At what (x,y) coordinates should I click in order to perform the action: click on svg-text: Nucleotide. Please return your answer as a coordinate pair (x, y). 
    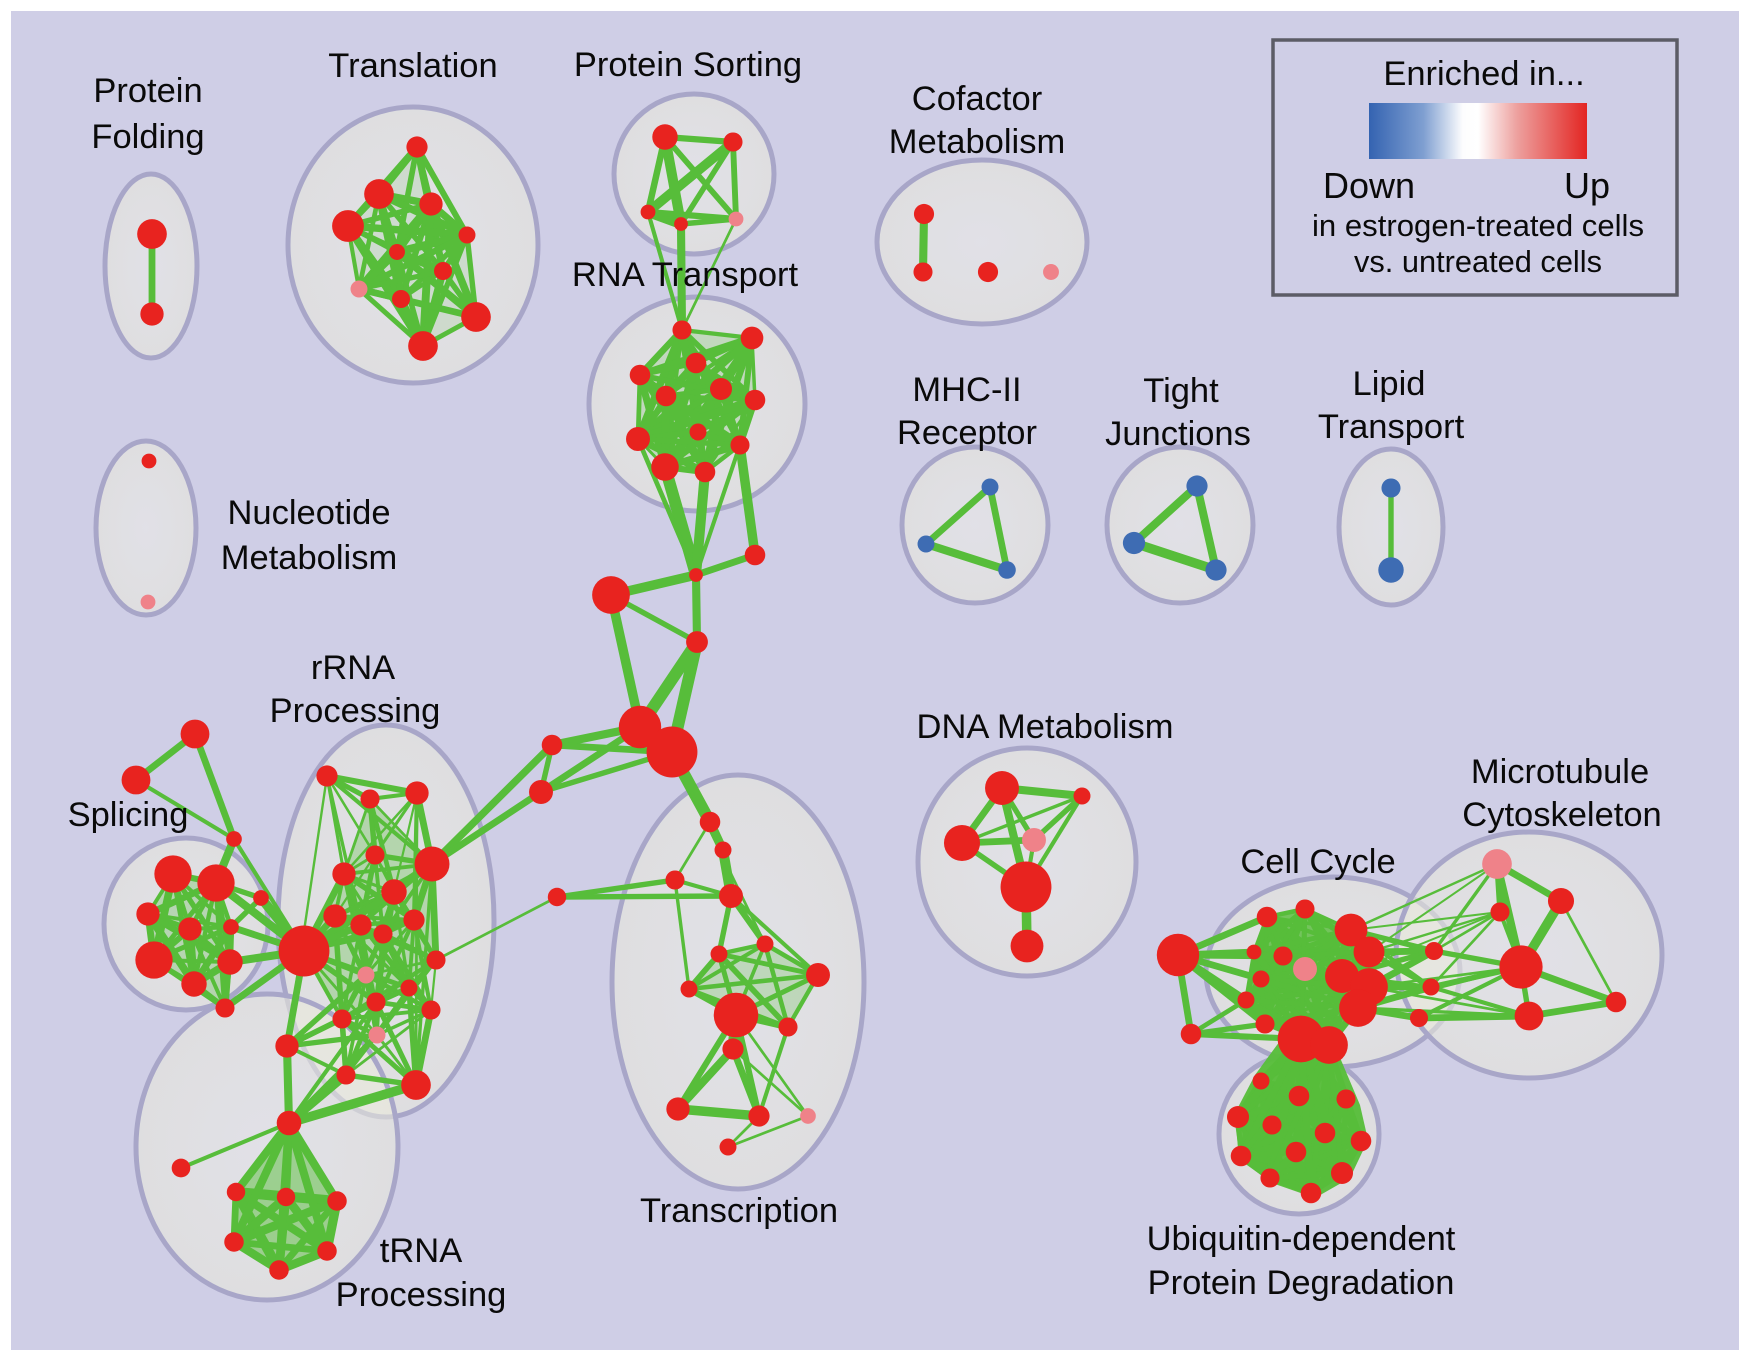
    Looking at the image, I should click on (308, 513).